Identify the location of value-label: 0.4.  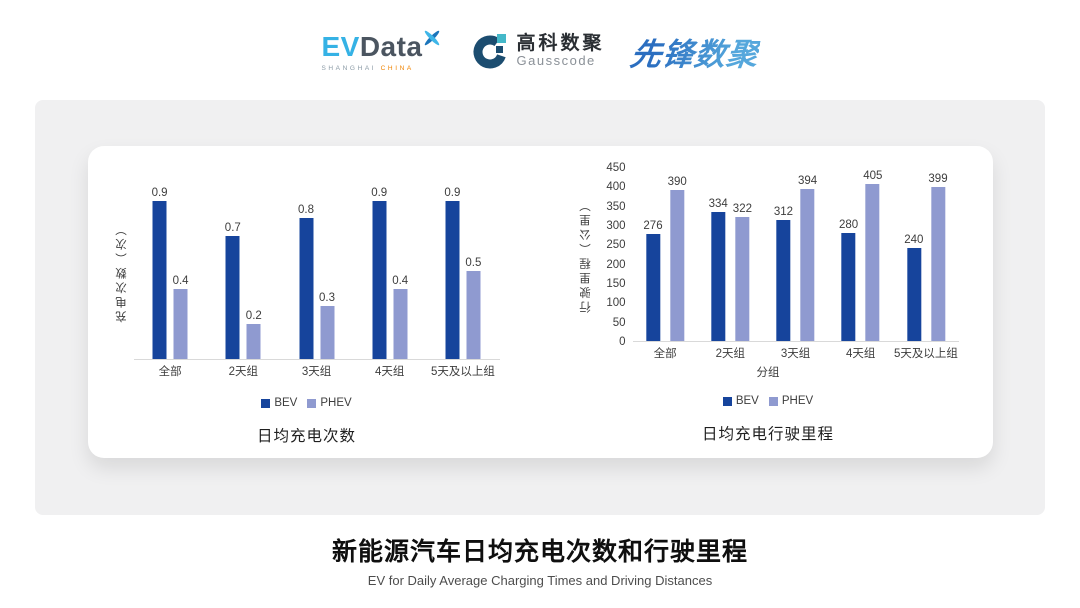
(400, 280).